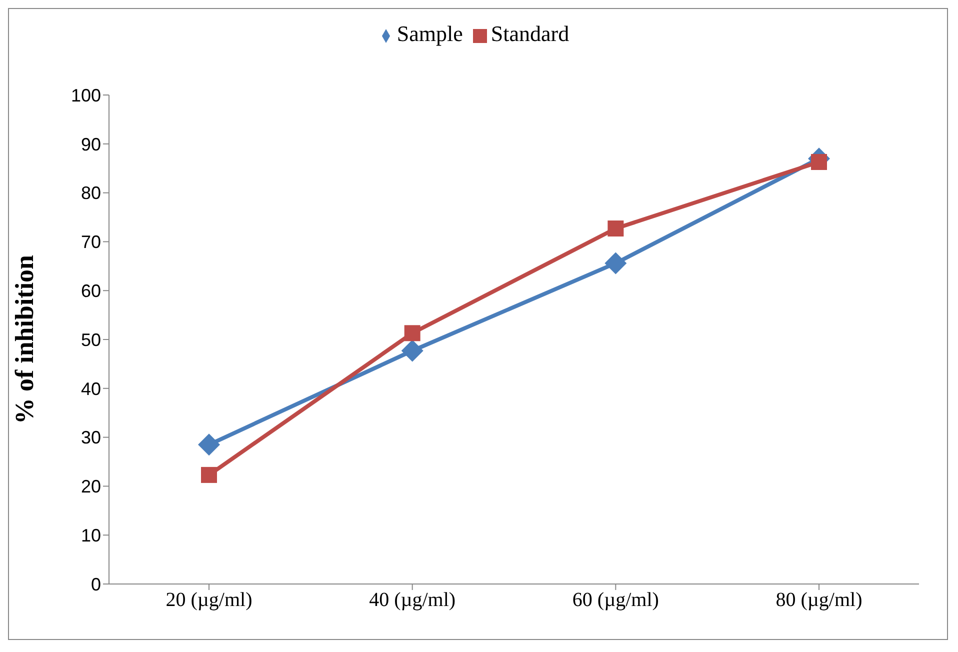 The width and height of the screenshot is (958, 652). Describe the element at coordinates (90, 486) in the screenshot. I see `y-tick-label: 20` at that location.